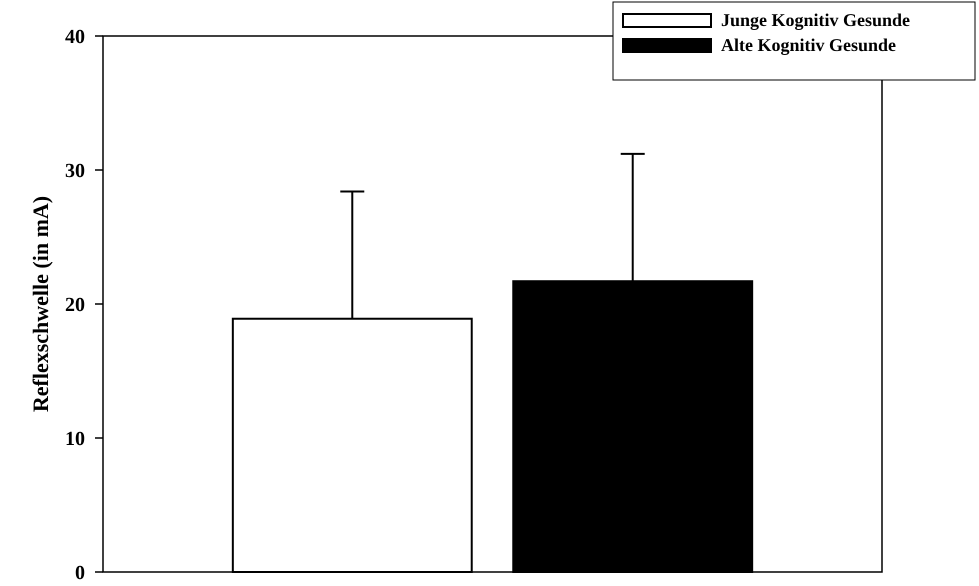 The image size is (979, 586). I want to click on y-tick-label: 30, so click(75, 171).